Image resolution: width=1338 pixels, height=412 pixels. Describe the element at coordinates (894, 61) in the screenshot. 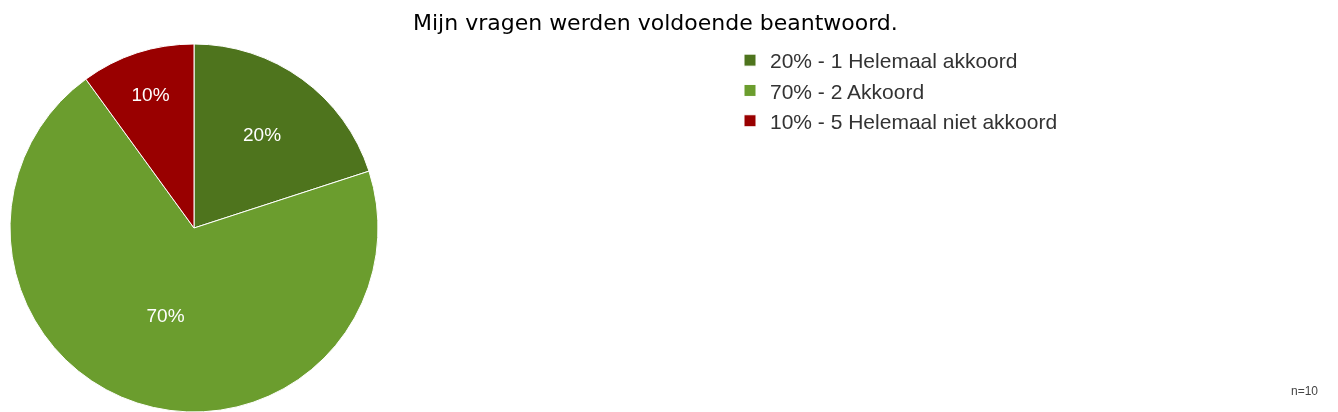

I see `legend-label: 20% - 1 Helemaal akkoord` at that location.